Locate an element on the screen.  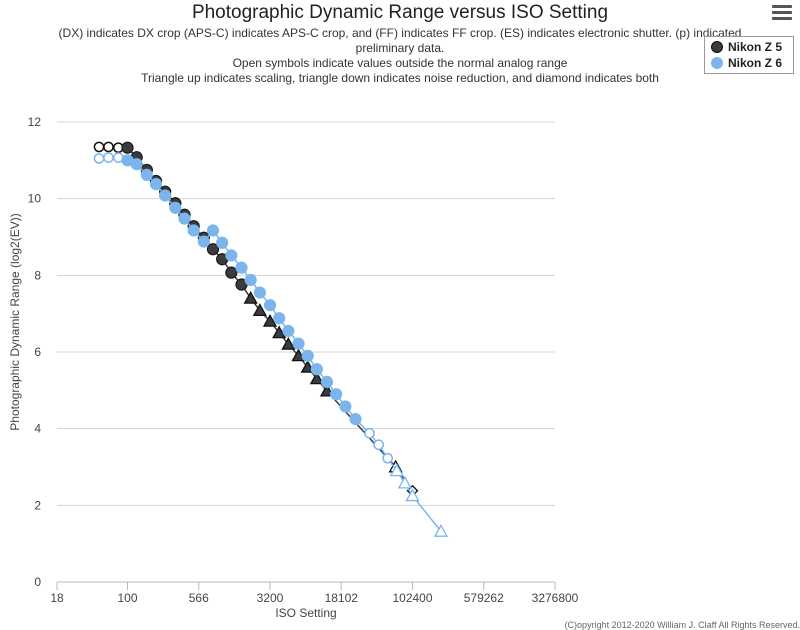
y-tick-label: 6 is located at coordinates (37, 352).